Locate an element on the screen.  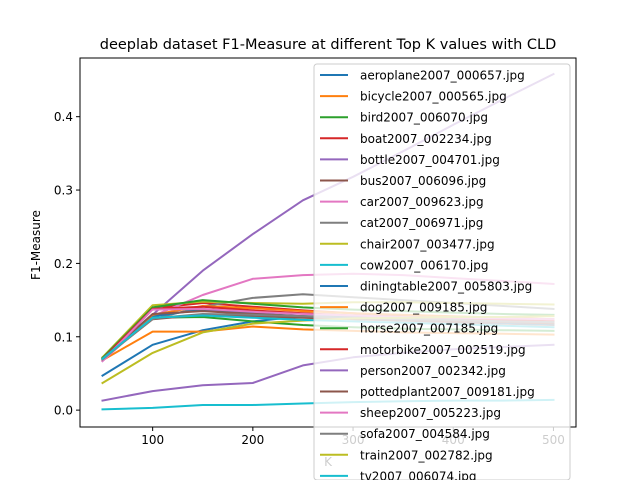
y-tick-label: 0.2 is located at coordinates (63, 264).